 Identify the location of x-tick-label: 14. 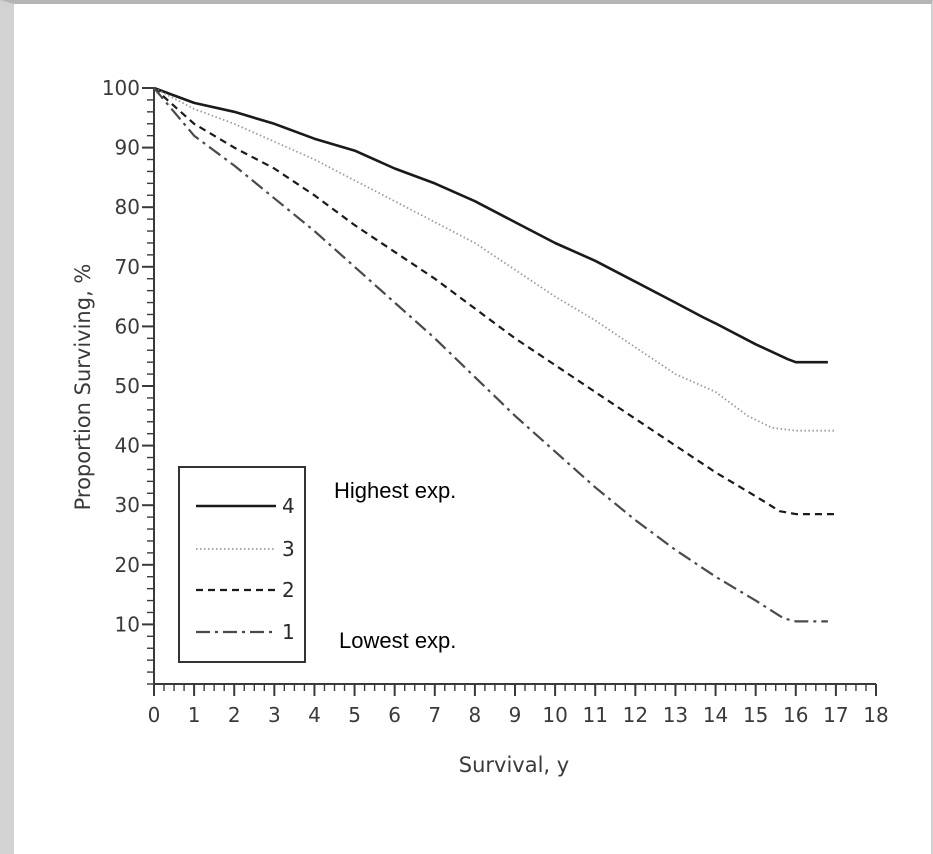
(715, 715).